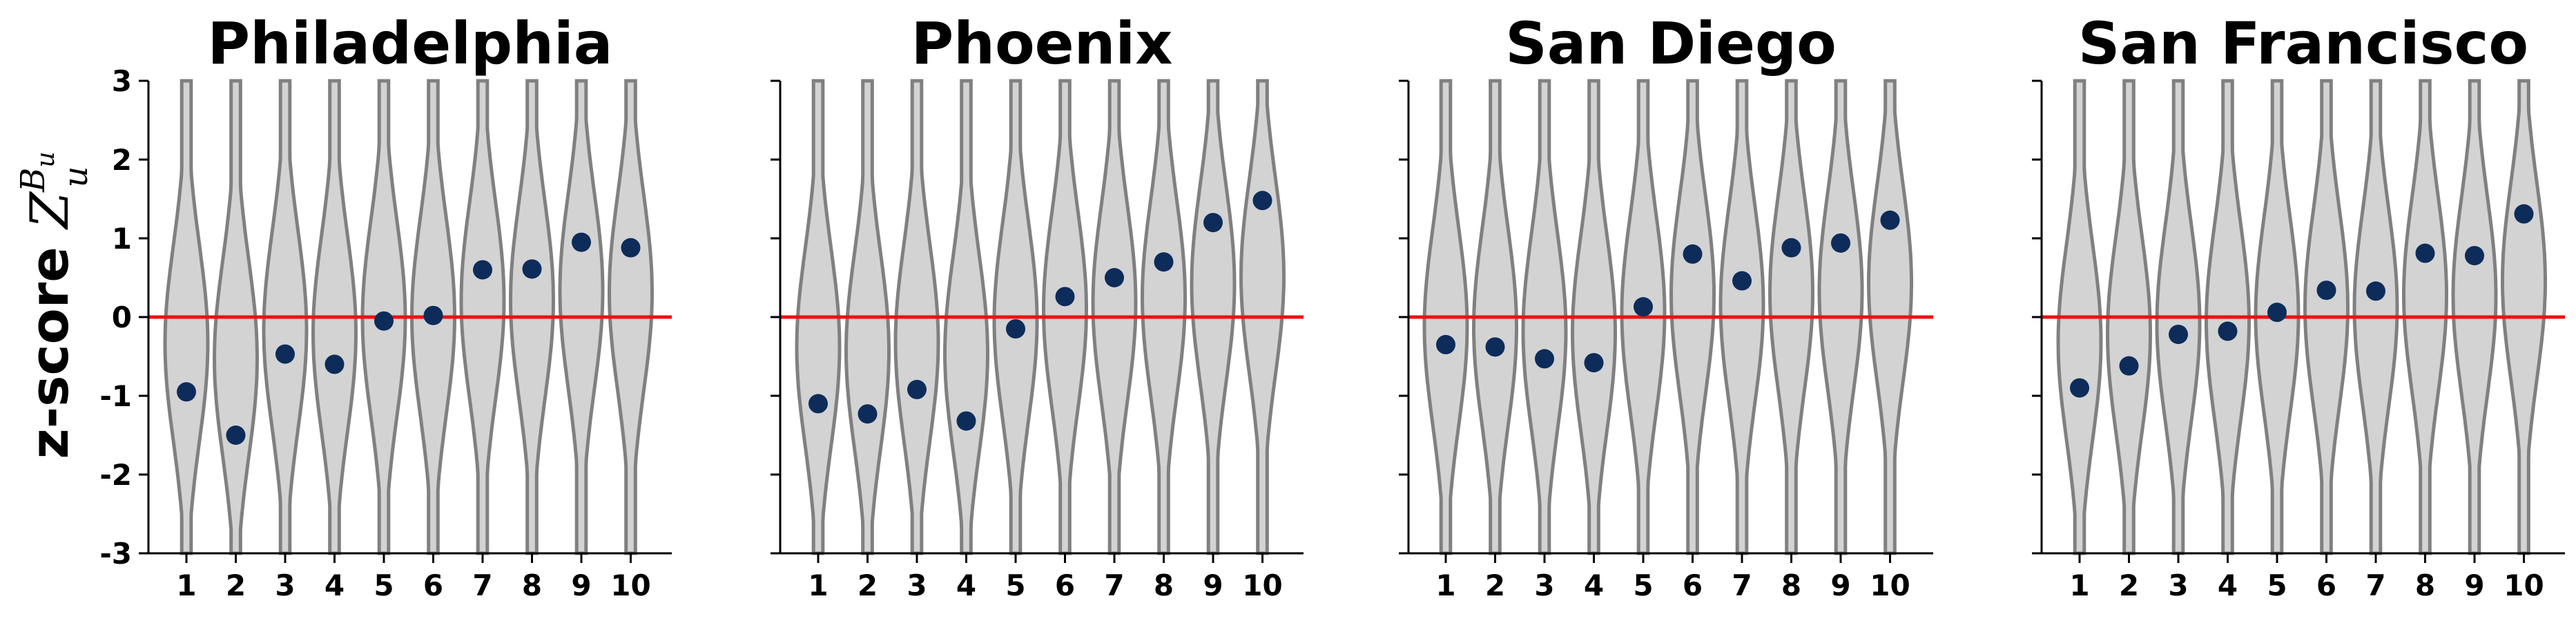 This screenshot has width=2576, height=621. I want to click on panel-title: San Francisco, so click(2303, 43).